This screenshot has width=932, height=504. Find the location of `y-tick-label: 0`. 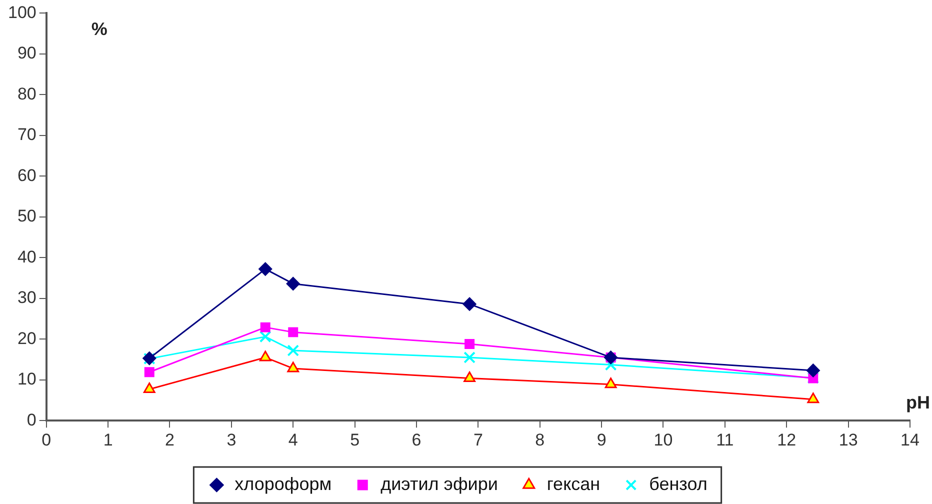

y-tick-label: 0 is located at coordinates (31, 420).